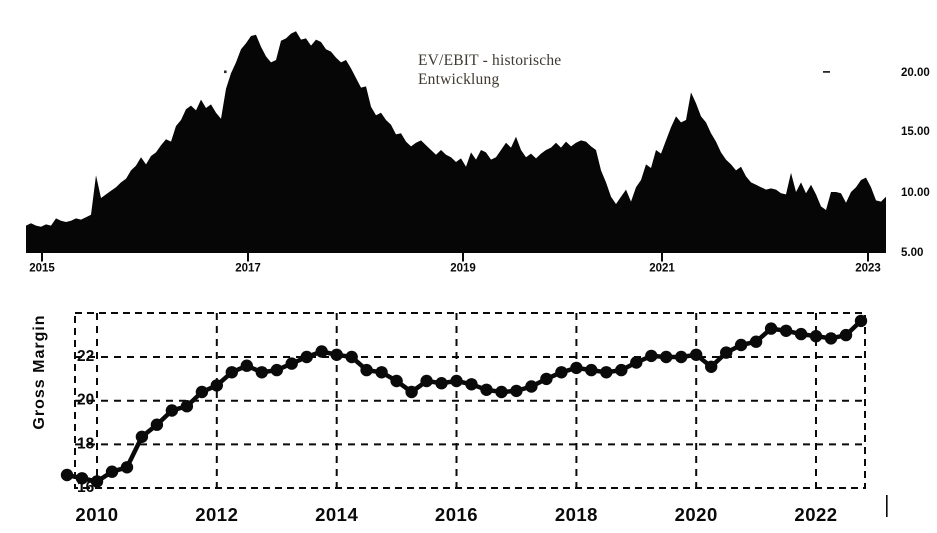  What do you see at coordinates (887, 506) in the screenshot?
I see `stray-vertical-line` at bounding box center [887, 506].